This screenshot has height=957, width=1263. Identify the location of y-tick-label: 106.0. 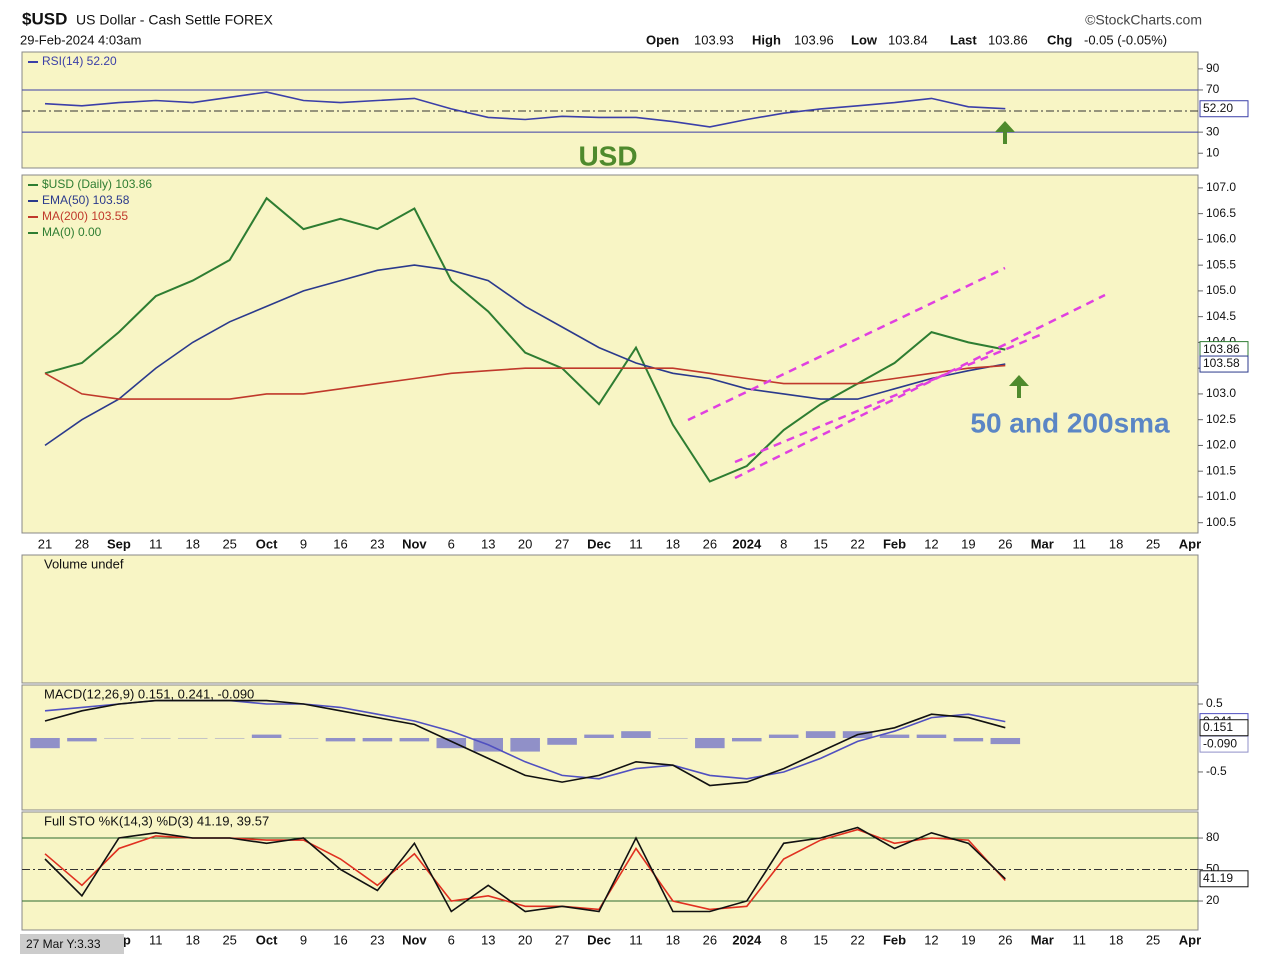
(1221, 239).